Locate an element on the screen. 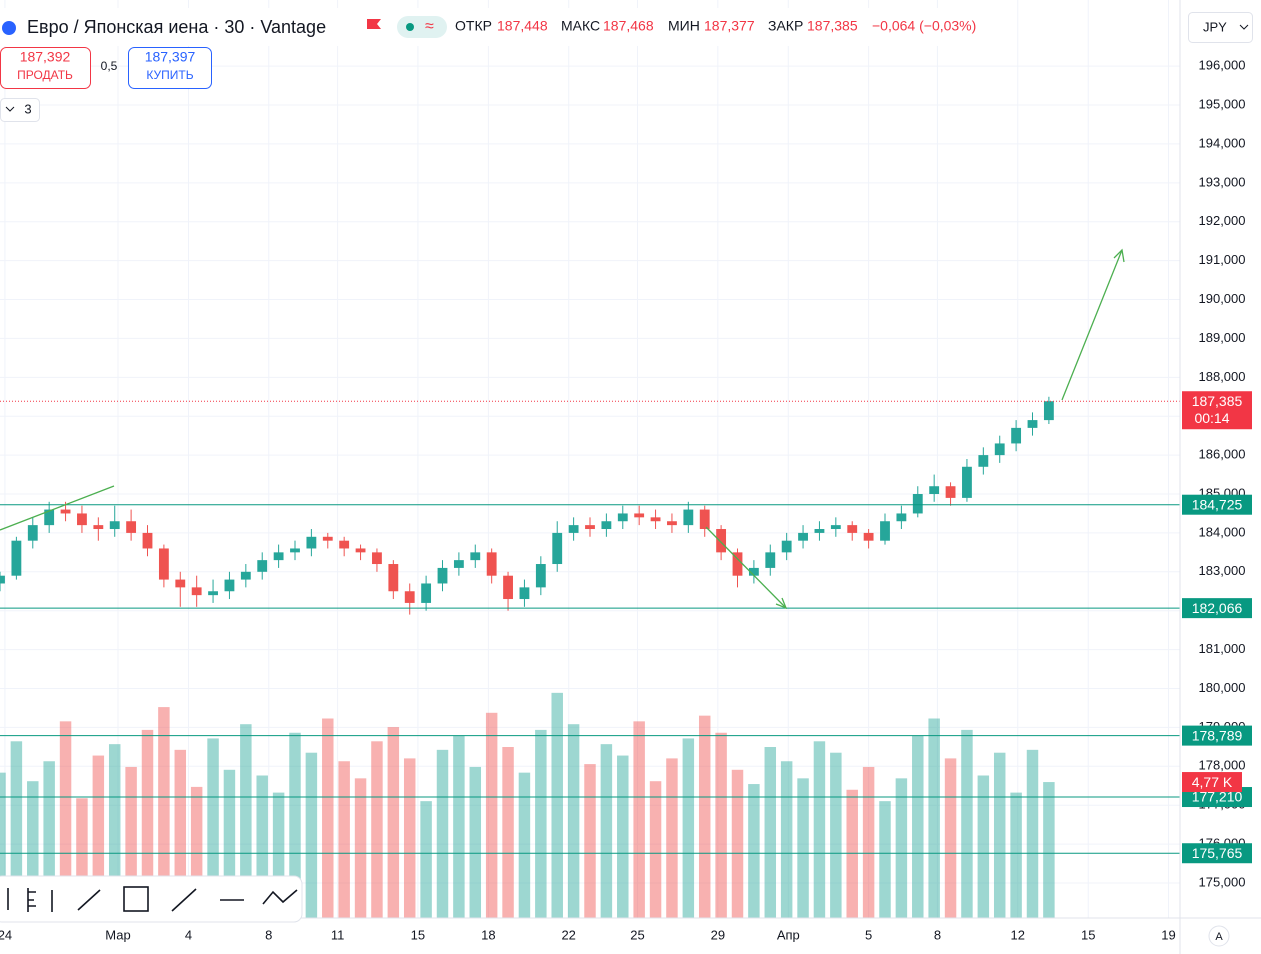  symbol-title: Евро / Японская иена · 30 · Vantage is located at coordinates (176, 27).